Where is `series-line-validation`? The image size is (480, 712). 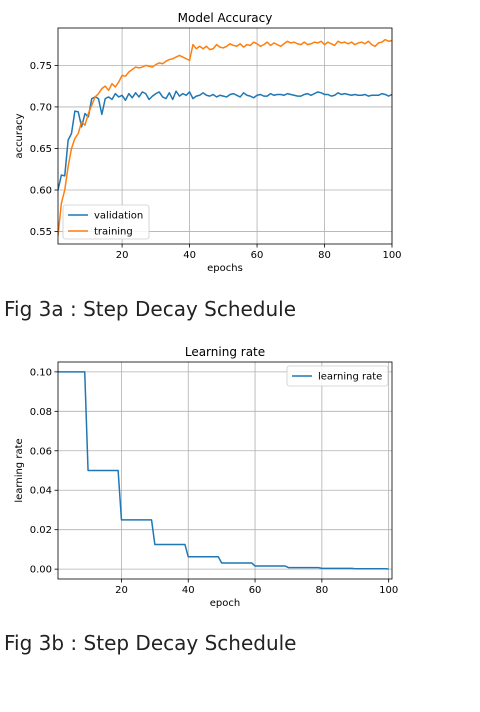
series-line-validation is located at coordinates (225, 140).